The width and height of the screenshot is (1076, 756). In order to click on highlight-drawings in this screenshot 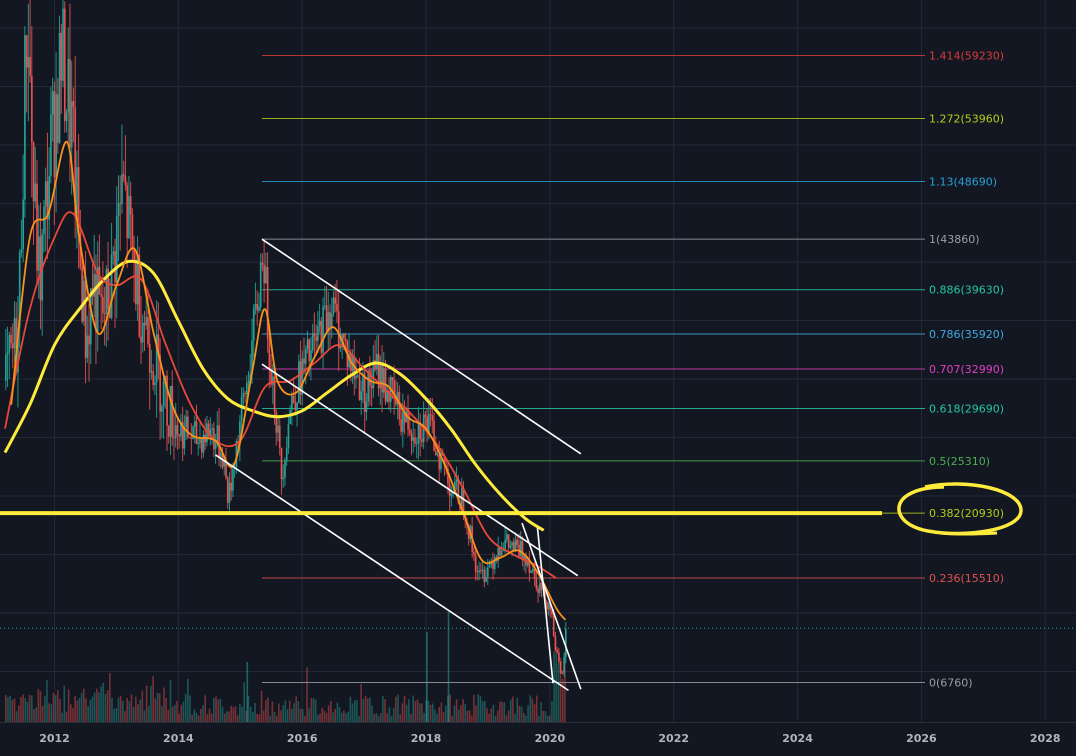, I will do `click(511, 509)`.